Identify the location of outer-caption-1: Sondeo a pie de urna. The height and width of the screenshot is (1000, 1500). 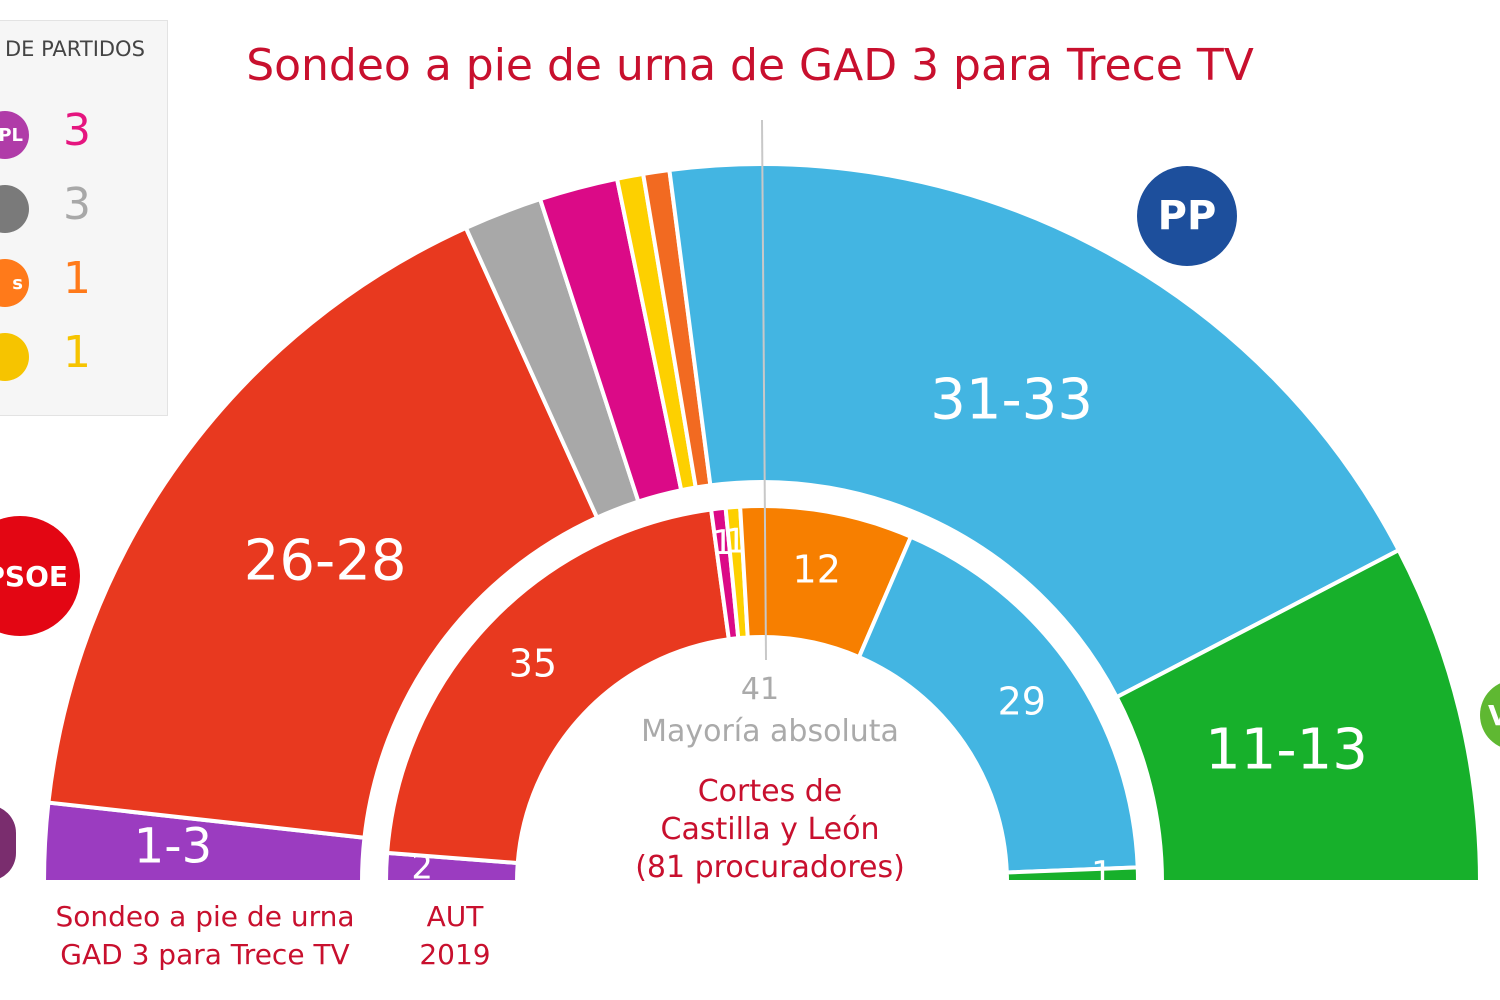
(205, 916).